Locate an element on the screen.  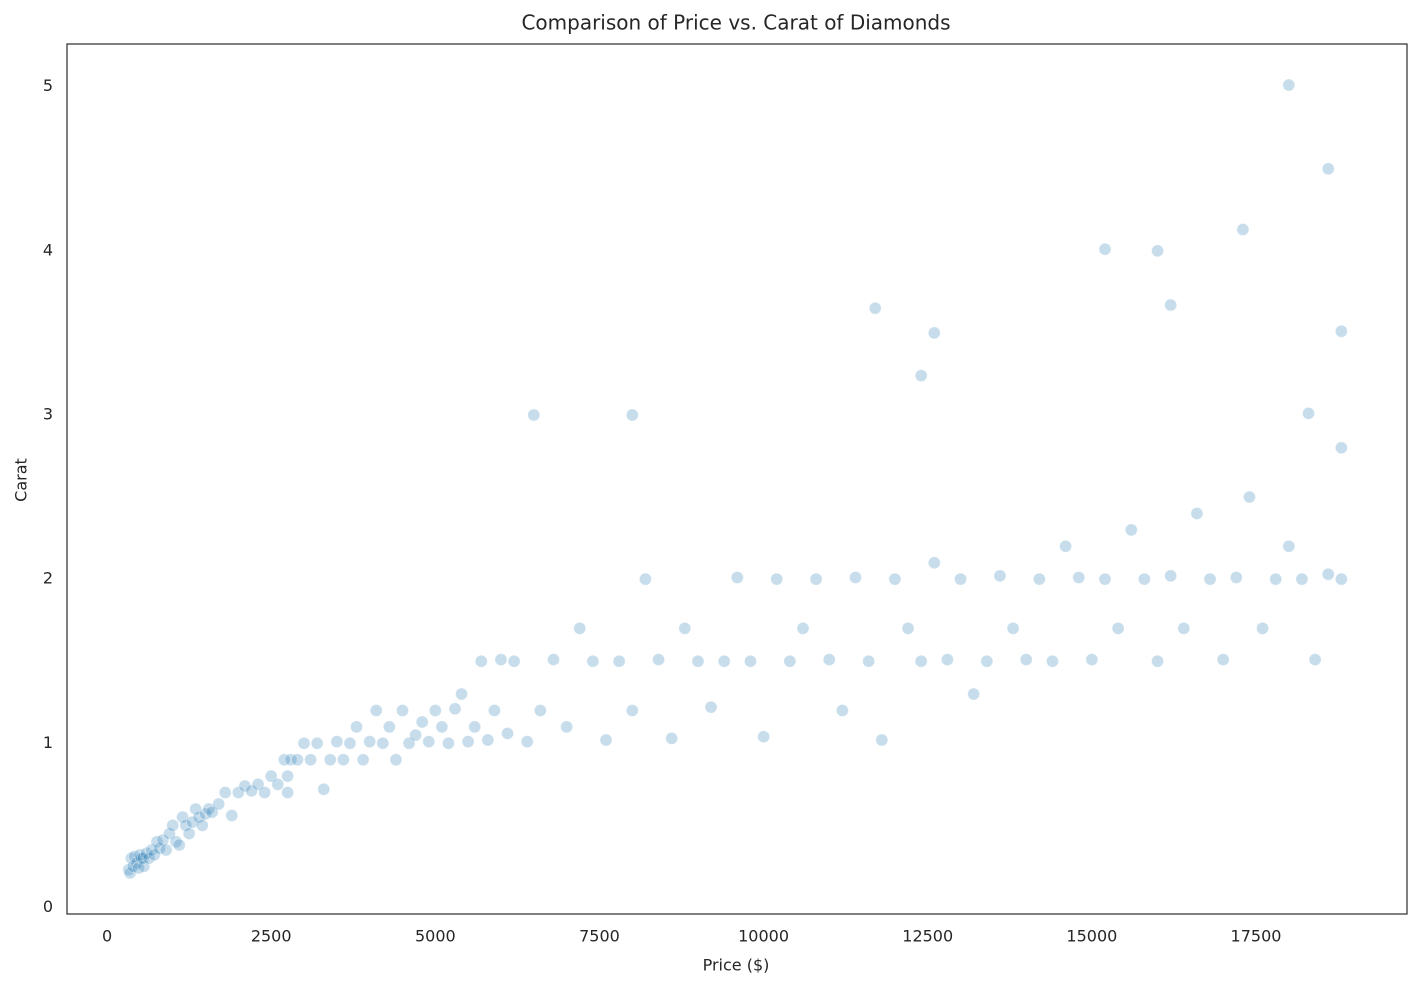
y-tick-label: 2 is located at coordinates (48, 578).